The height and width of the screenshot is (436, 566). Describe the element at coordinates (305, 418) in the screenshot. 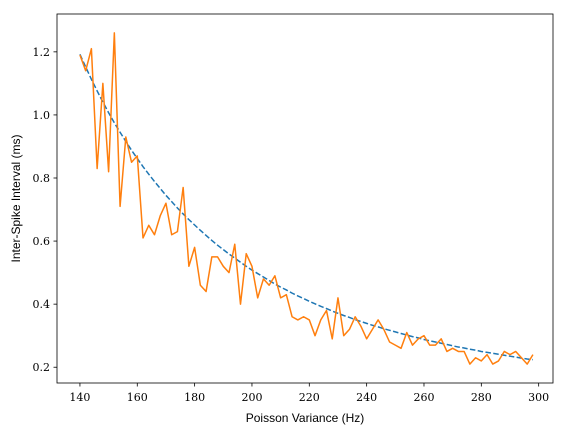

I see `x-axis-label: Poisson Variance (Hz)` at that location.